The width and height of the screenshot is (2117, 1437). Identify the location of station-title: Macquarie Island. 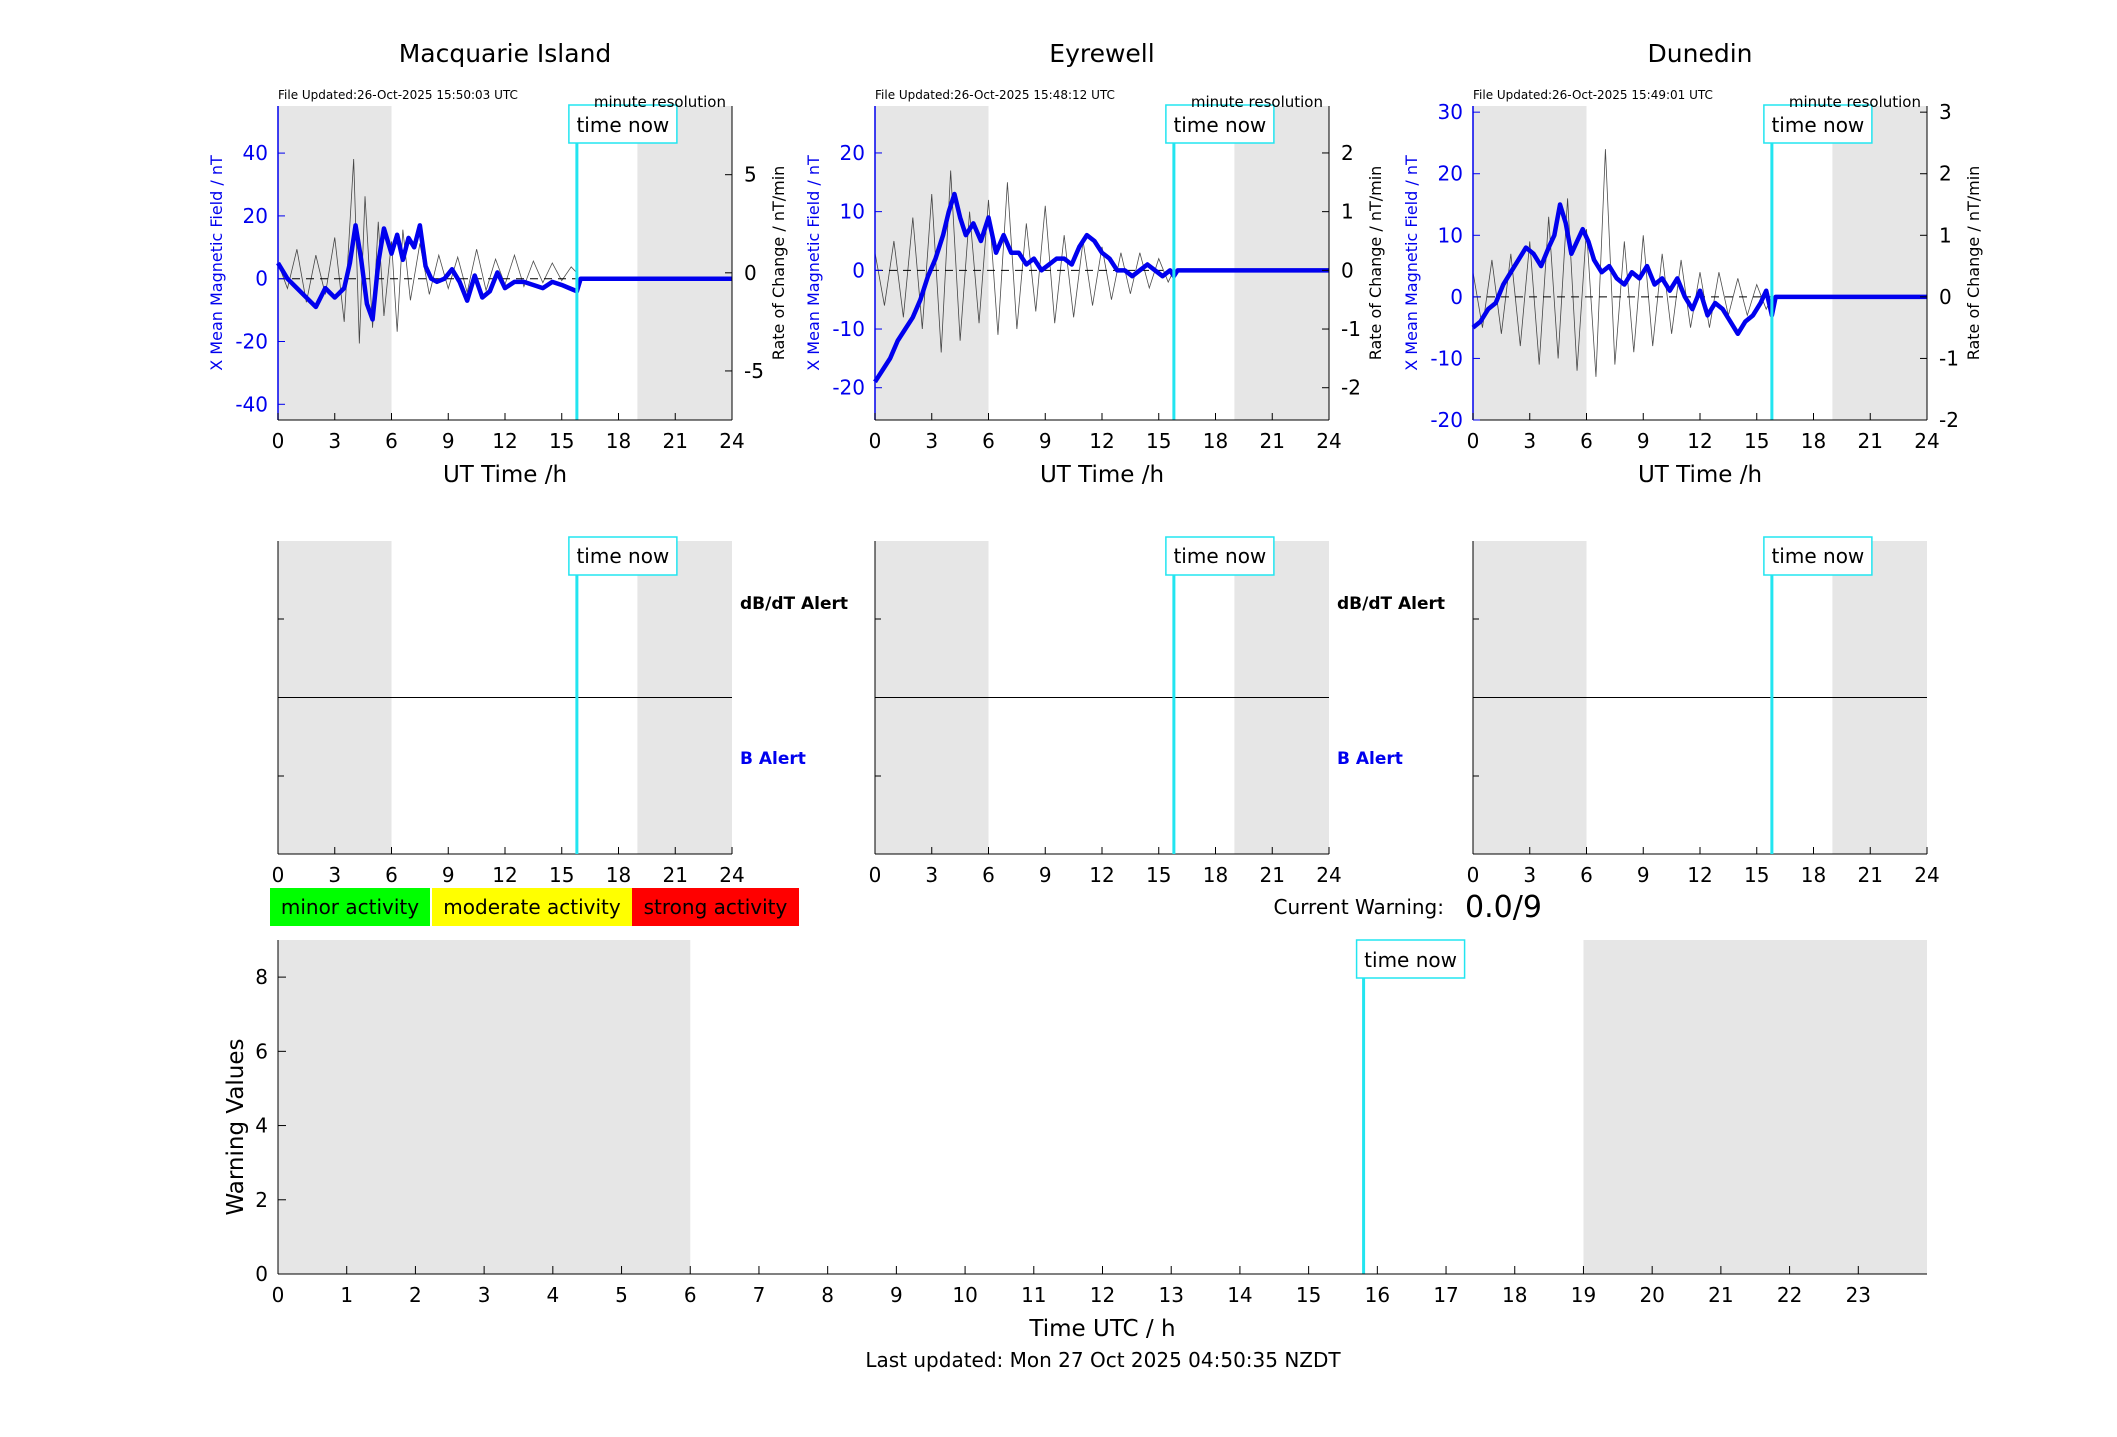
(505, 53).